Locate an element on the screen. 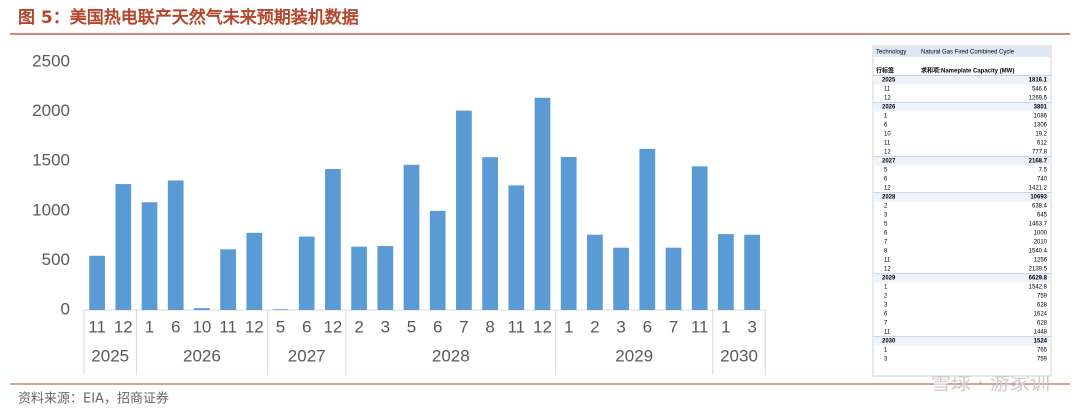 This screenshot has height=419, width=1080. year-label: 2029 is located at coordinates (889, 279).